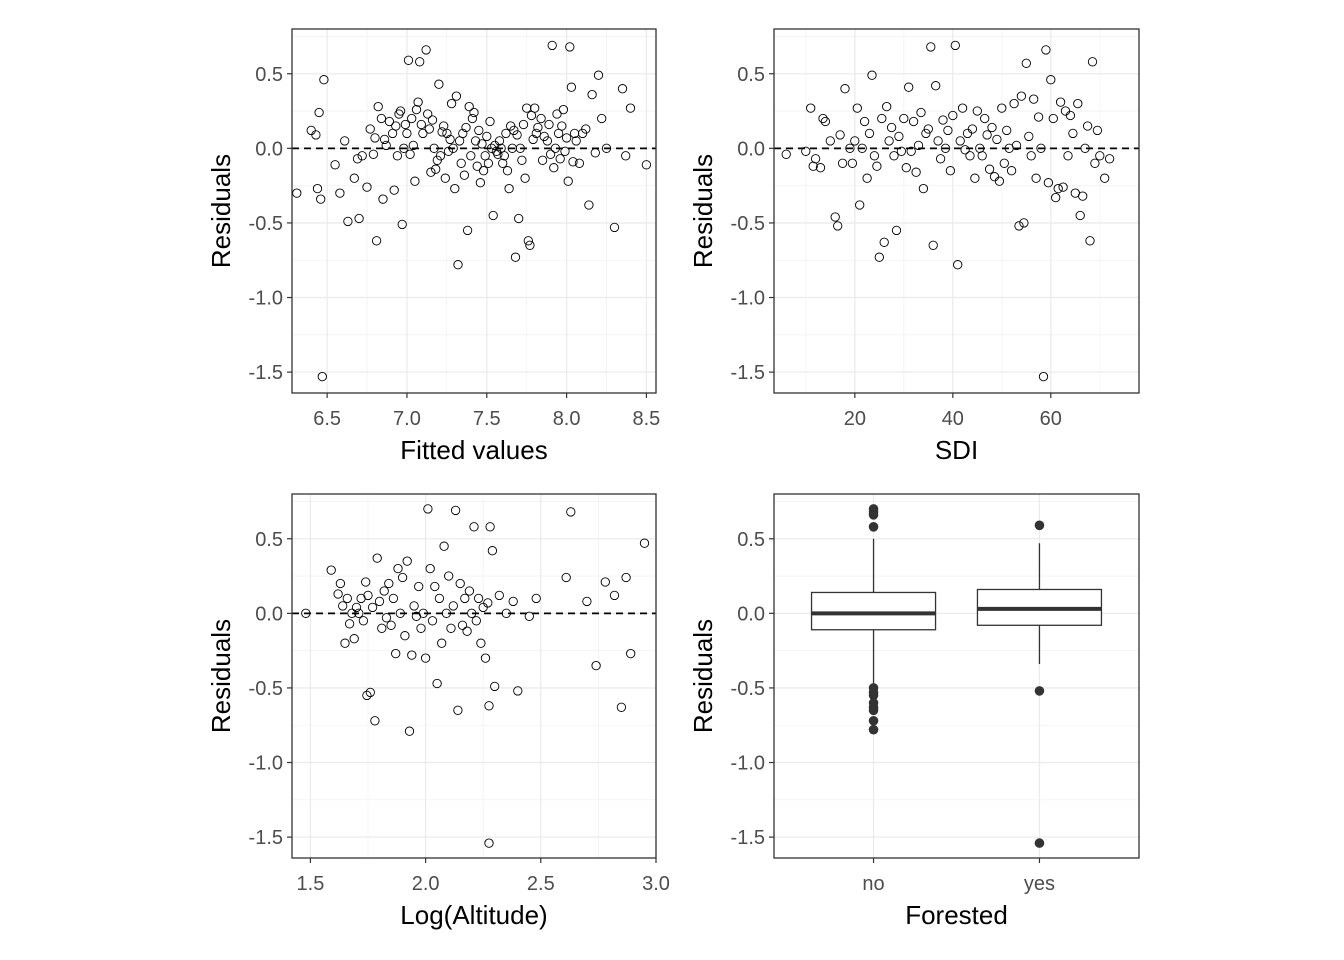  I want to click on x-tick-label: yes, so click(1039, 884).